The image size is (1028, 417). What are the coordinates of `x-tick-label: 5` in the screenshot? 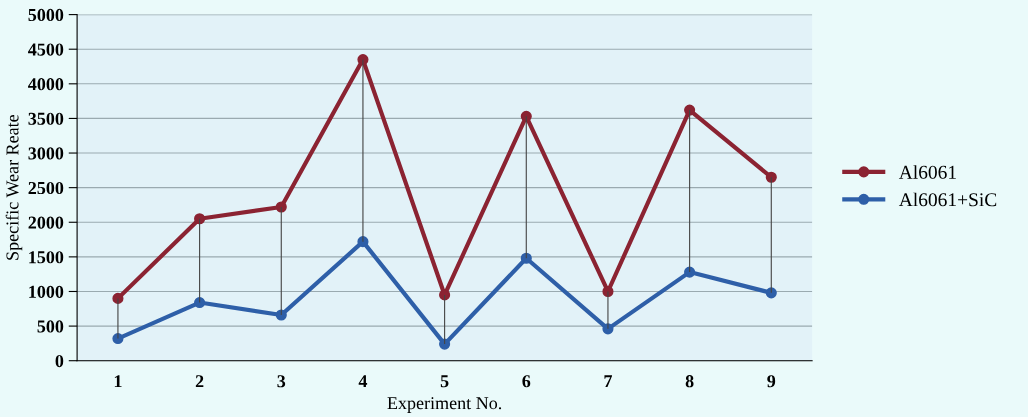 It's located at (444, 381).